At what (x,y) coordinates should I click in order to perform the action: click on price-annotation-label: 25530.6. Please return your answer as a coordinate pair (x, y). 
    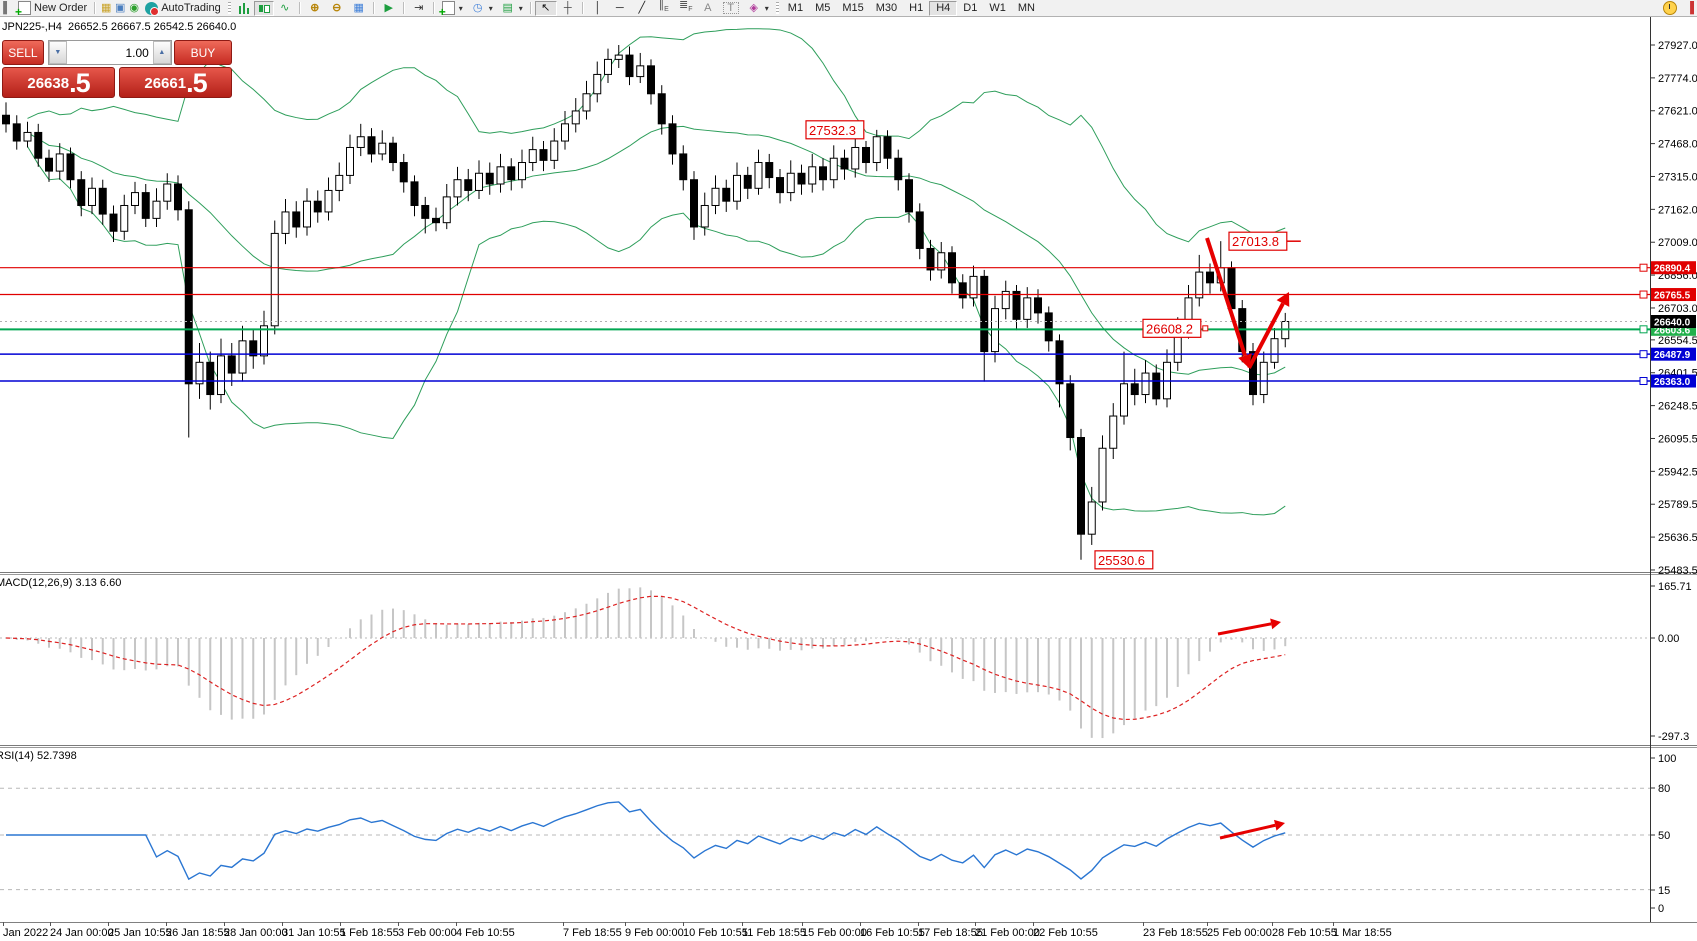
    Looking at the image, I should click on (1121, 560).